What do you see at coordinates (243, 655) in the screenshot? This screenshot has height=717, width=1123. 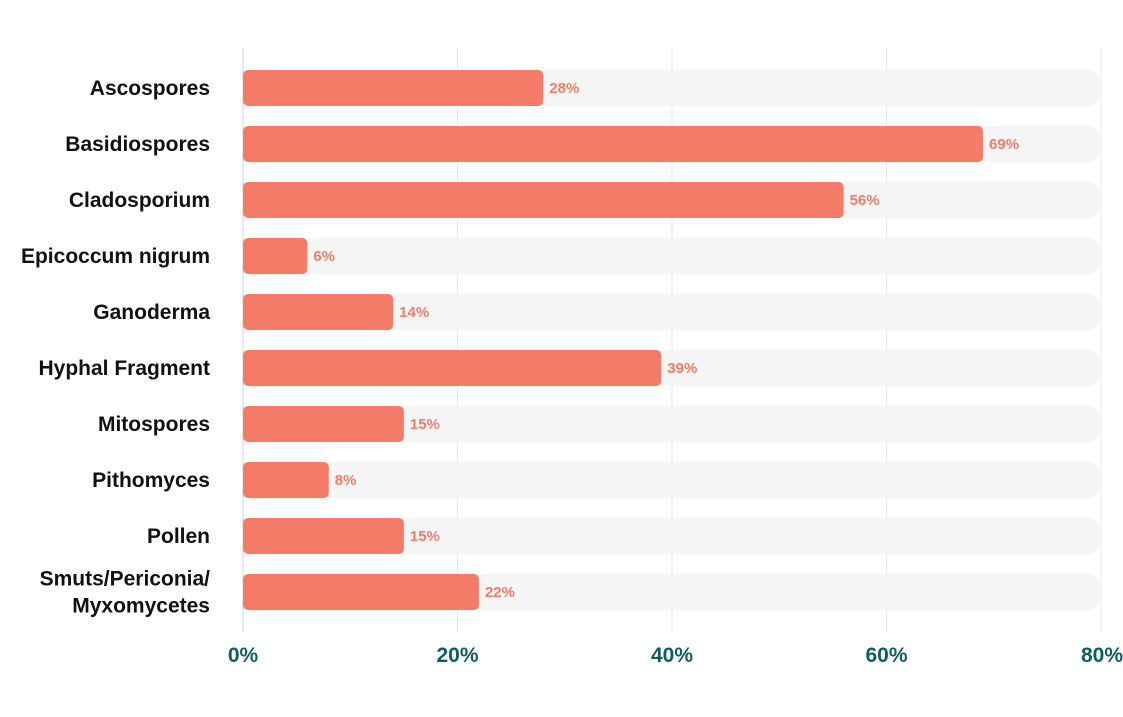 I see `x-tick-label: 0%` at bounding box center [243, 655].